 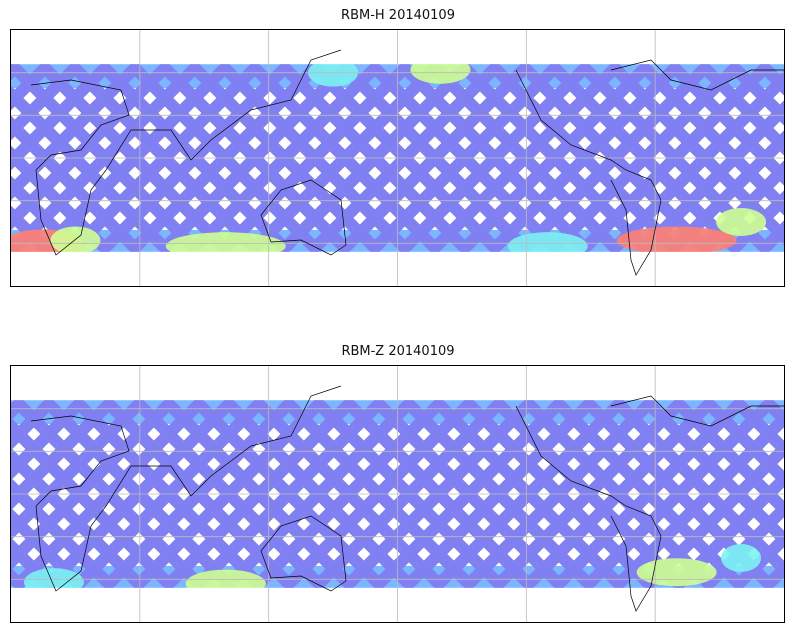 I want to click on swath-desc, so click(x=757, y=559).